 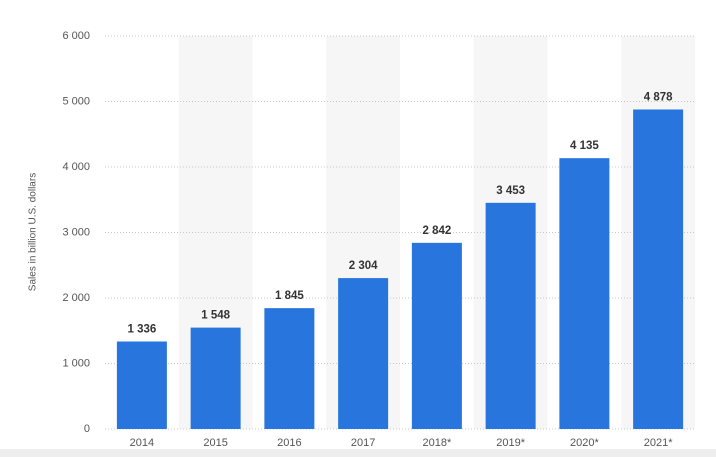 What do you see at coordinates (76, 298) in the screenshot?
I see `y-tick-label: 2 000` at bounding box center [76, 298].